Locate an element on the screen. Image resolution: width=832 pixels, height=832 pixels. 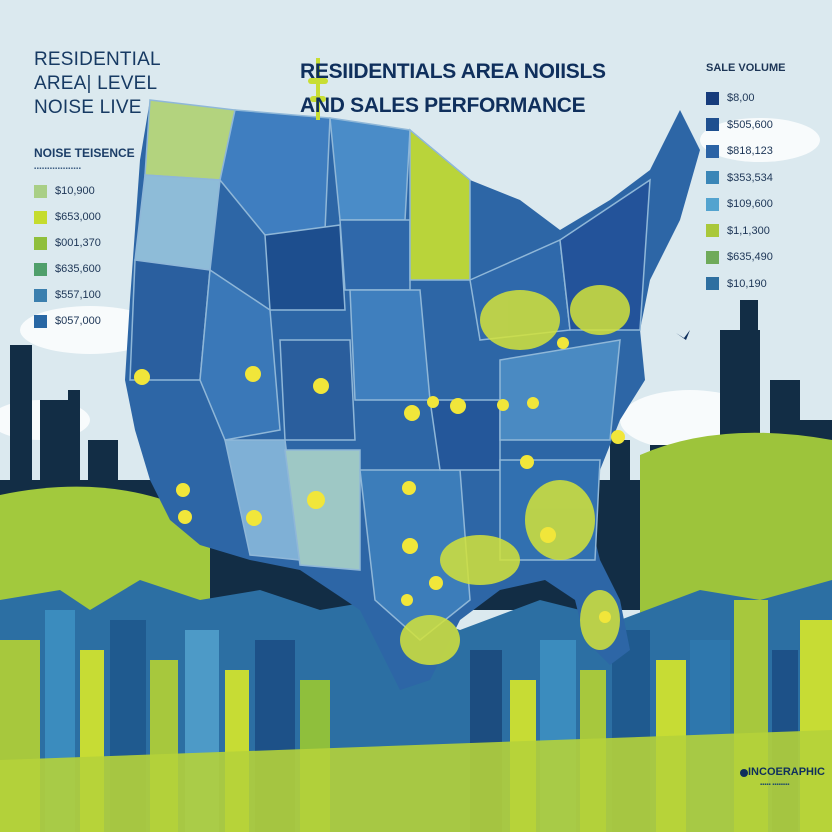
left-heading-line-1: RESIDENTIAL is located at coordinates (97, 59).